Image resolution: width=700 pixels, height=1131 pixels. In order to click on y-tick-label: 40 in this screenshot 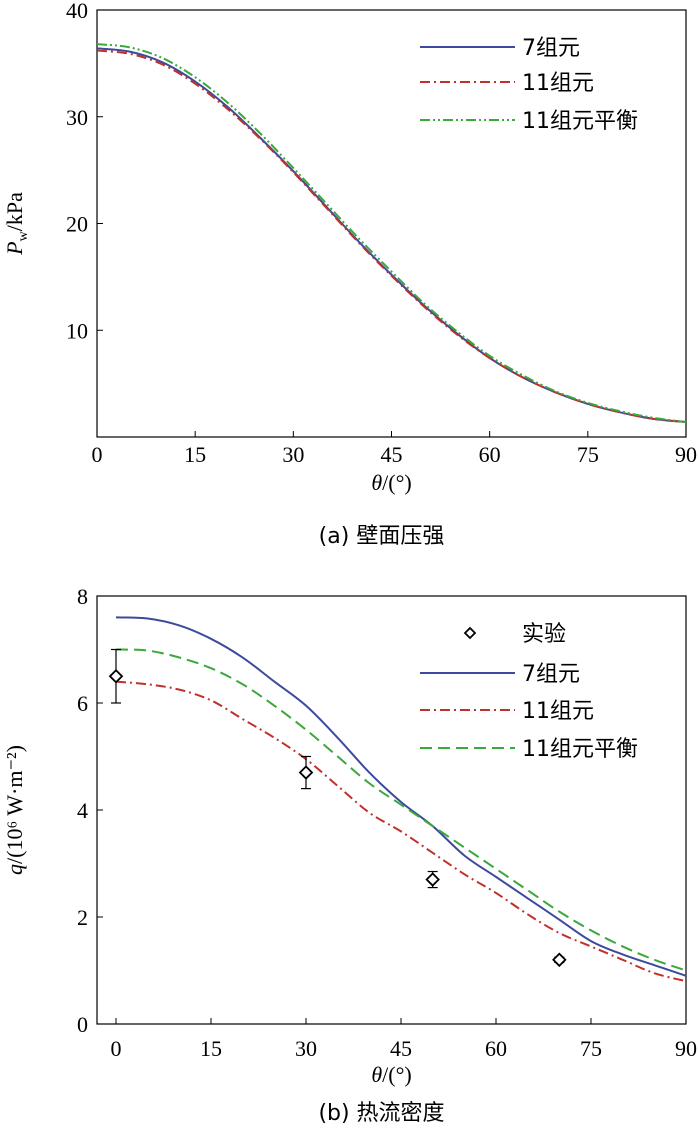, I will do `click(77, 11)`.